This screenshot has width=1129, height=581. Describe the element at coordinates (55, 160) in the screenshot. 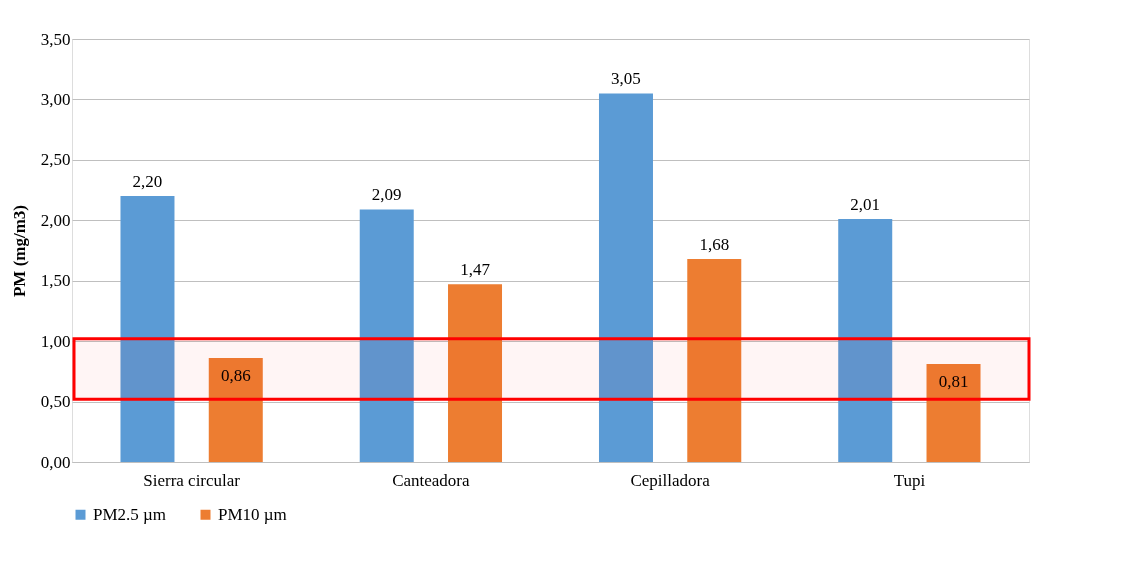

I see `y-tick-label: 2,50` at that location.